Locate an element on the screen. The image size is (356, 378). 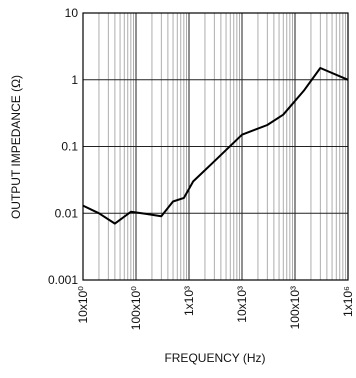
x-tick-label: 100x10⁰ is located at coordinates (136, 308).